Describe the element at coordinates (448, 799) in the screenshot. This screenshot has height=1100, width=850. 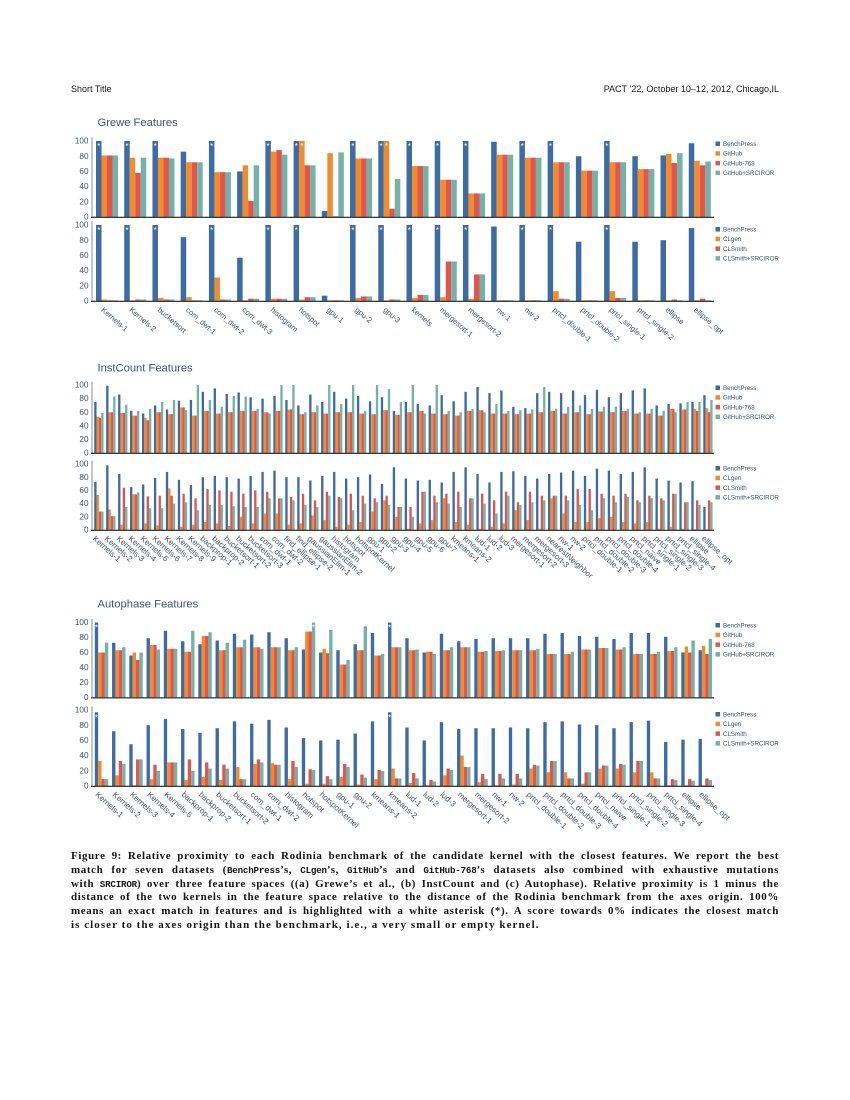
I see `svg-text: lud-3` at that location.